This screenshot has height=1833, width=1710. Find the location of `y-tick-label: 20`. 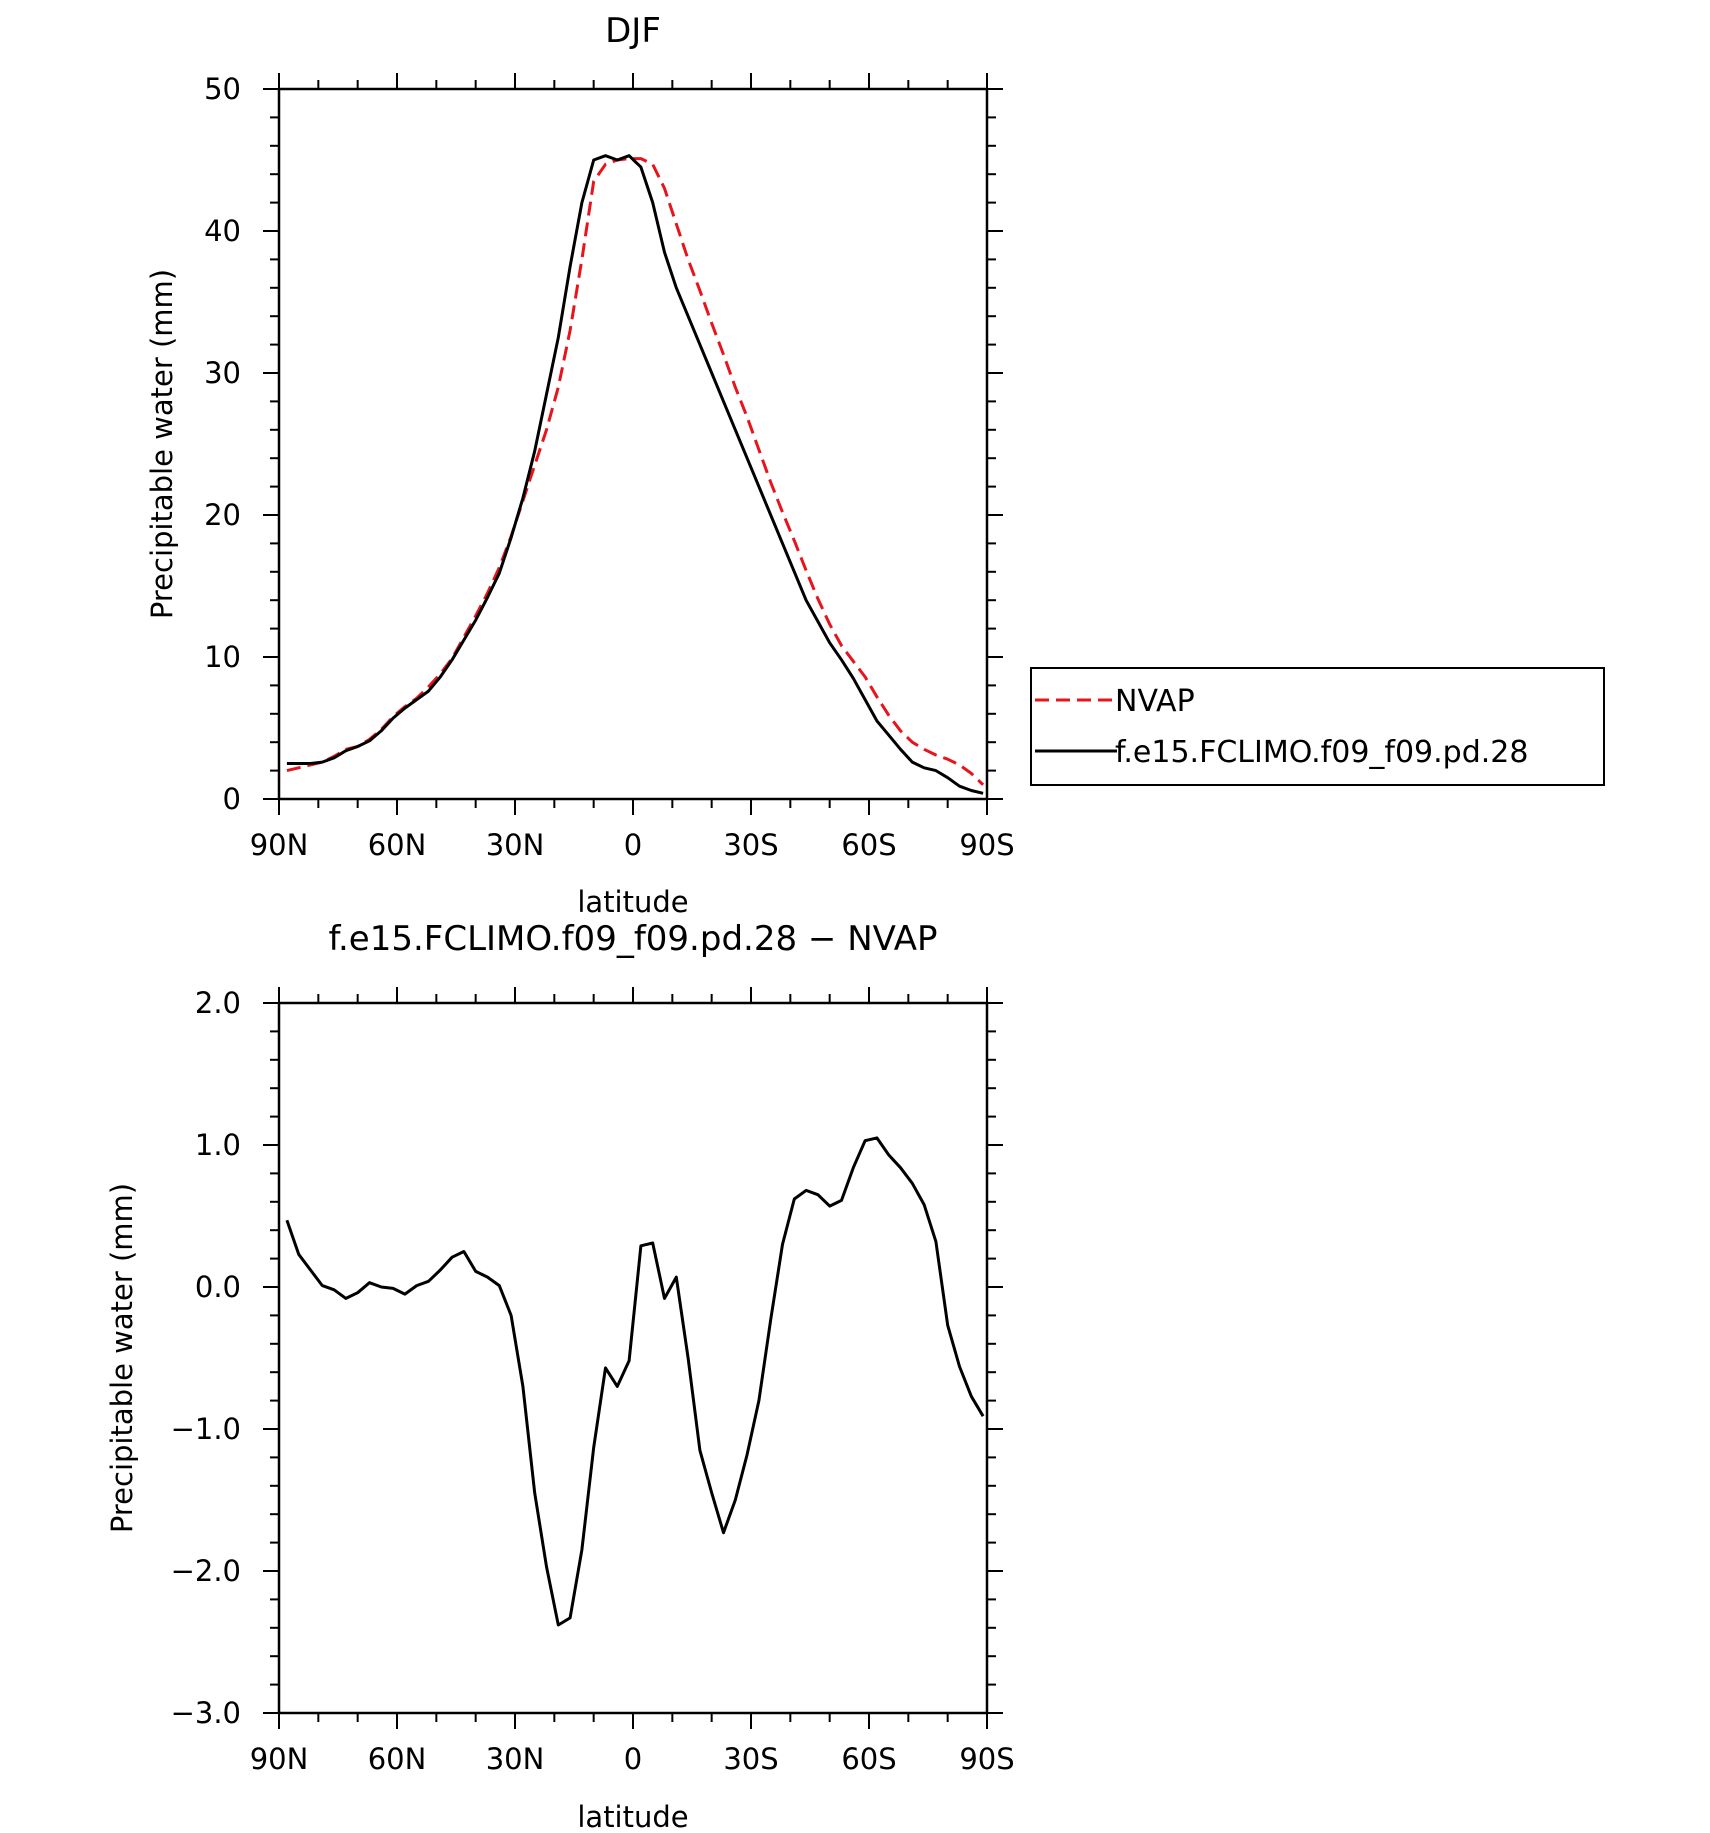

y-tick-label: 20 is located at coordinates (222, 515).